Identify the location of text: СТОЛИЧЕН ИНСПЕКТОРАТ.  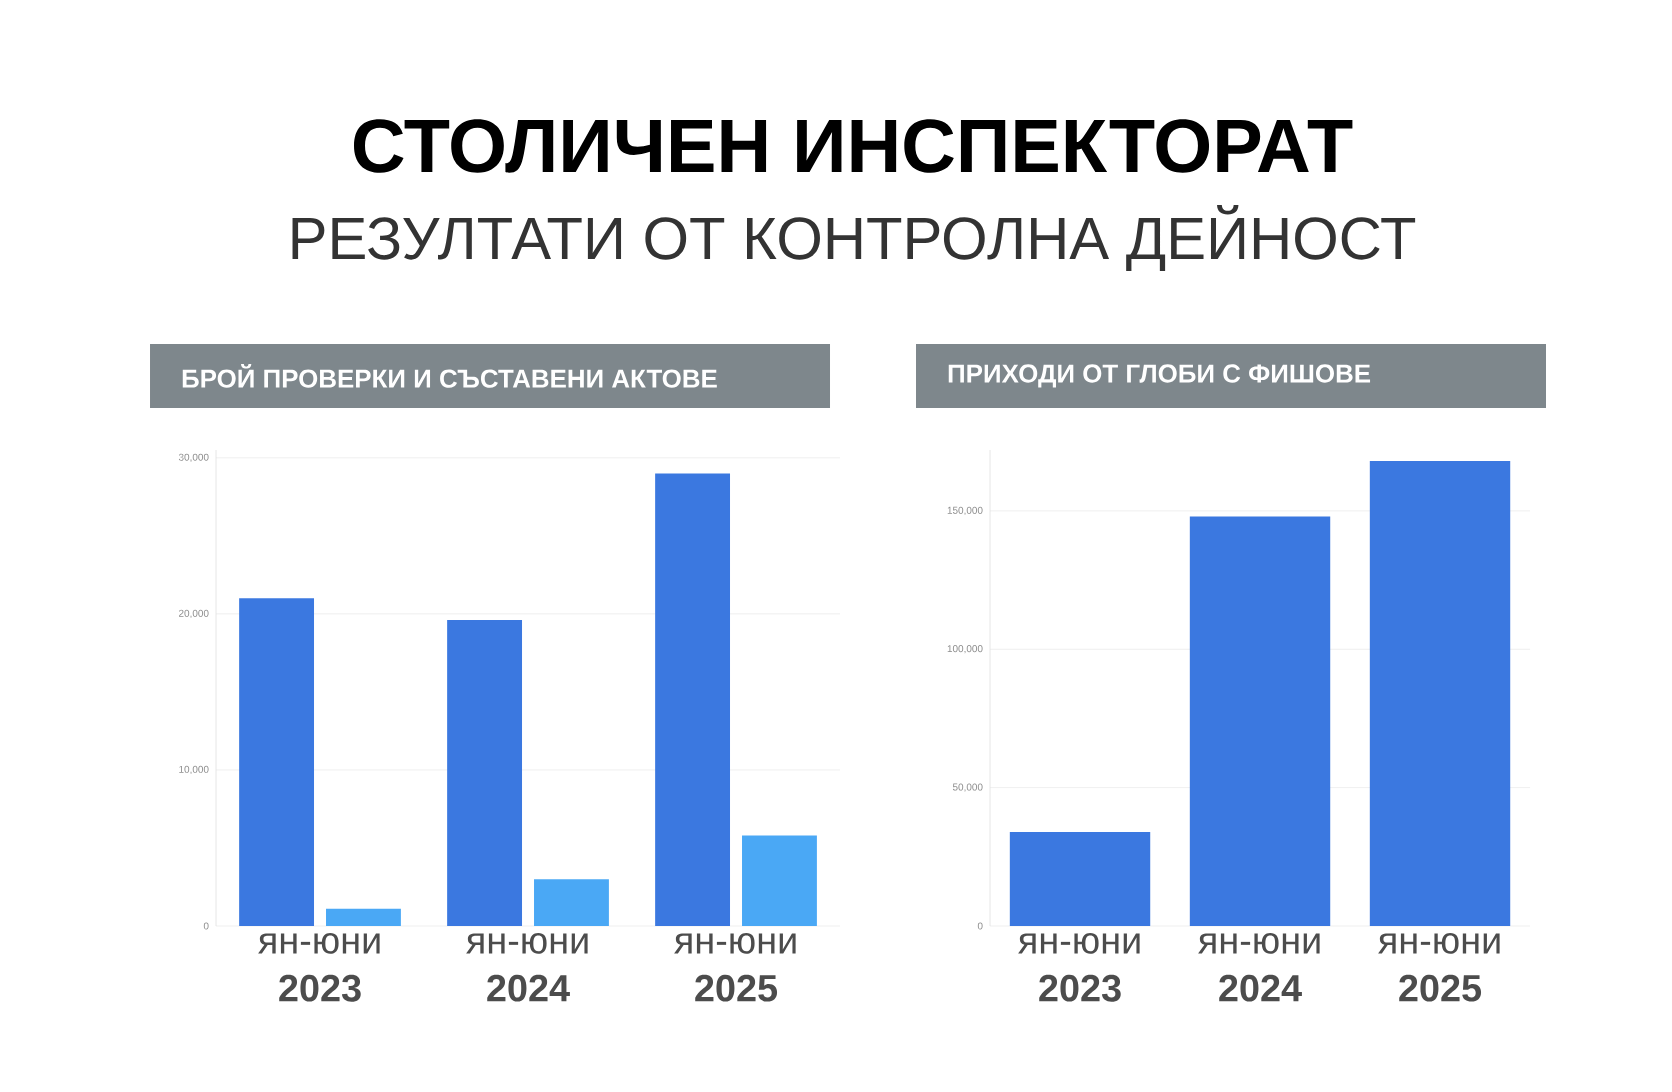
(853, 146).